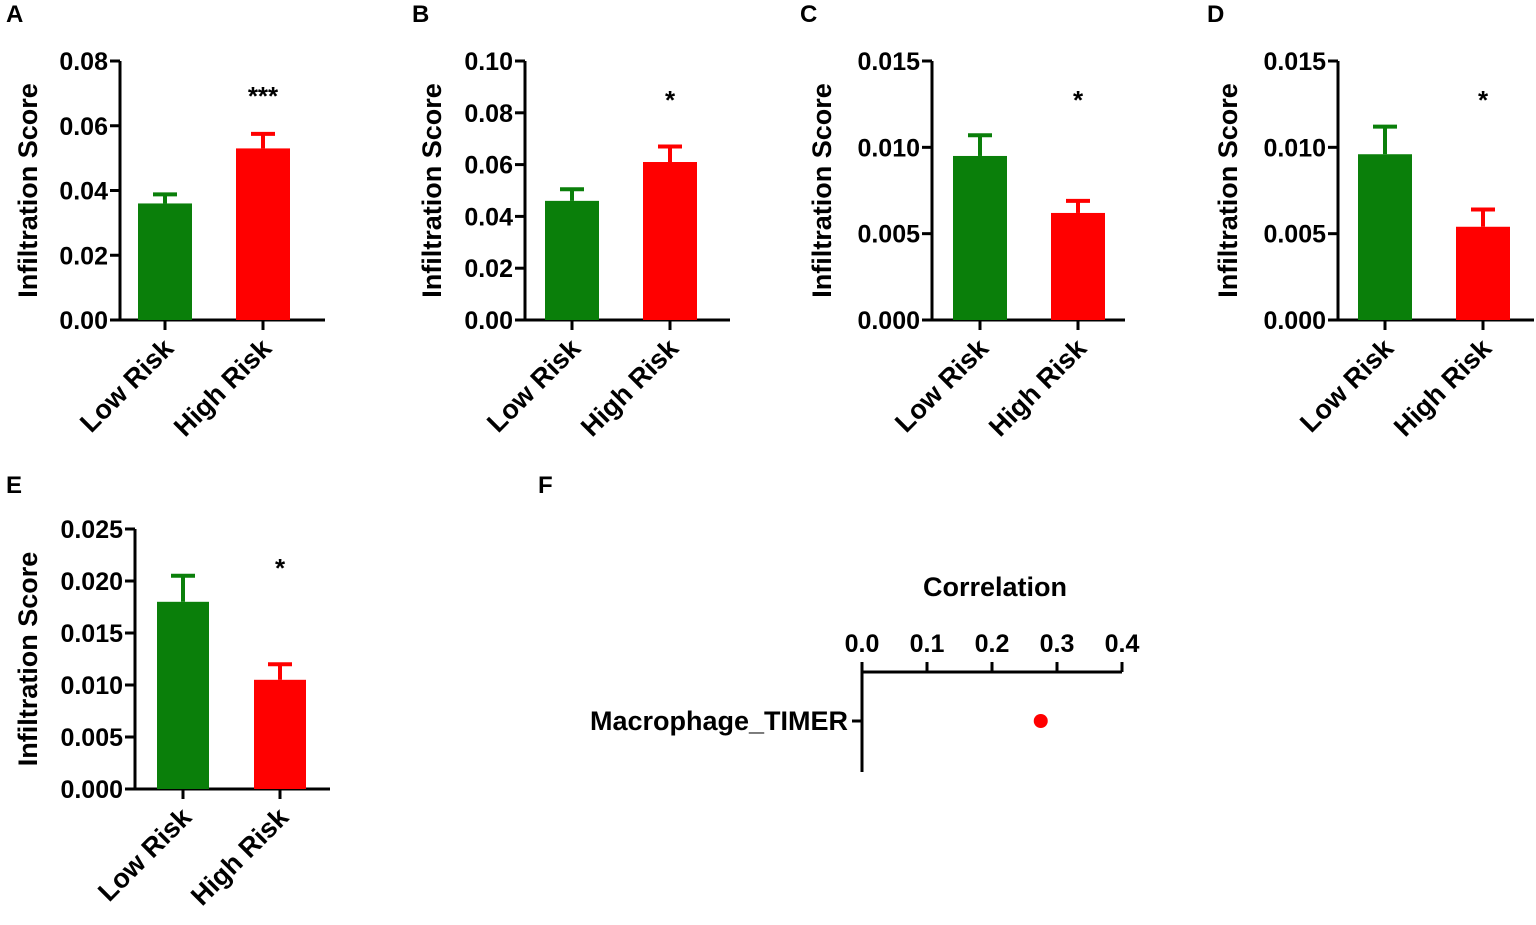  Describe the element at coordinates (545, 485) in the screenshot. I see `panel-letter: F` at that location.